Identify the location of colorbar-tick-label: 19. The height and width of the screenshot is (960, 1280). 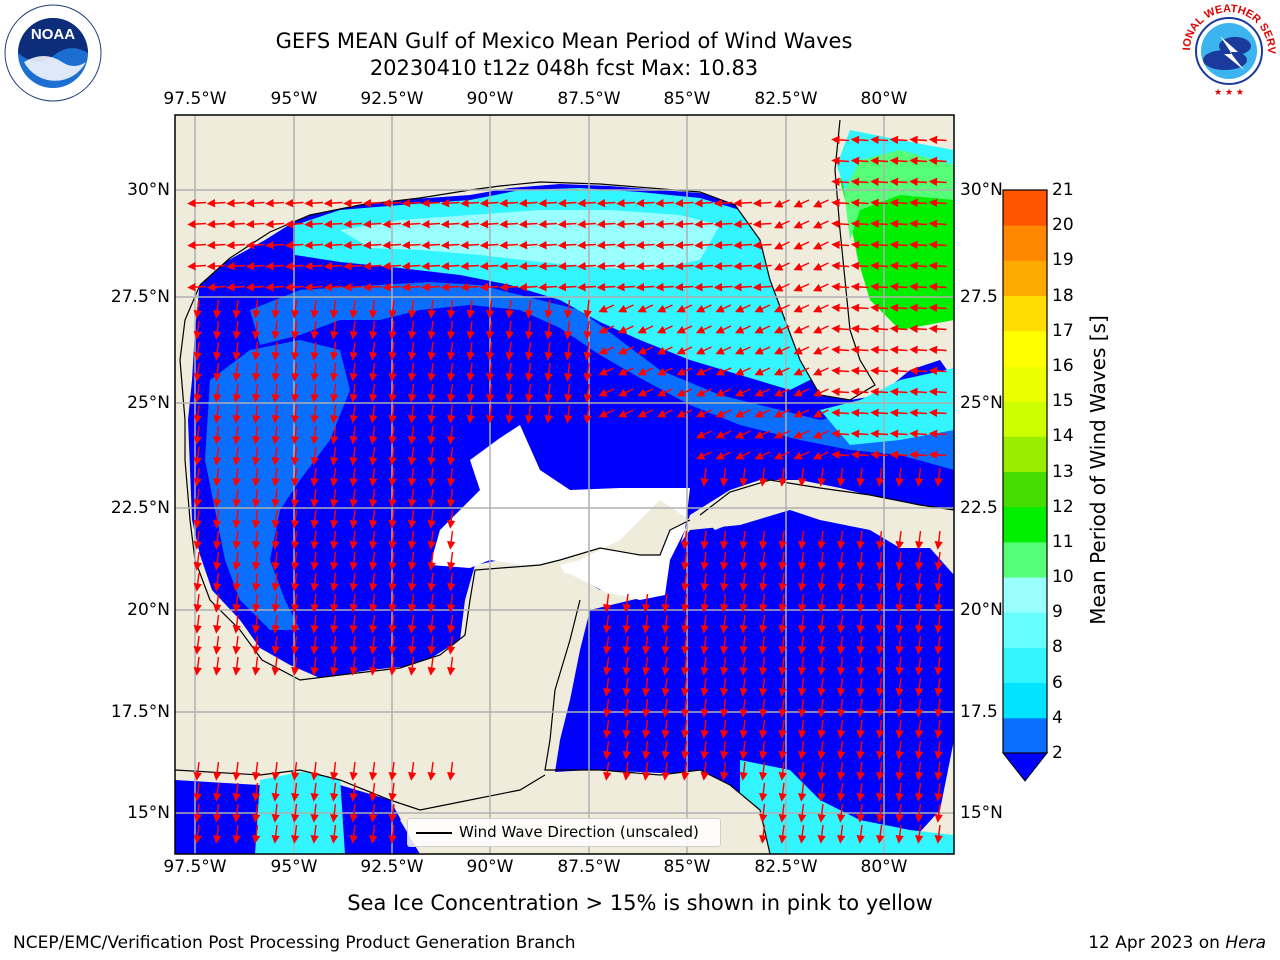
(1063, 260).